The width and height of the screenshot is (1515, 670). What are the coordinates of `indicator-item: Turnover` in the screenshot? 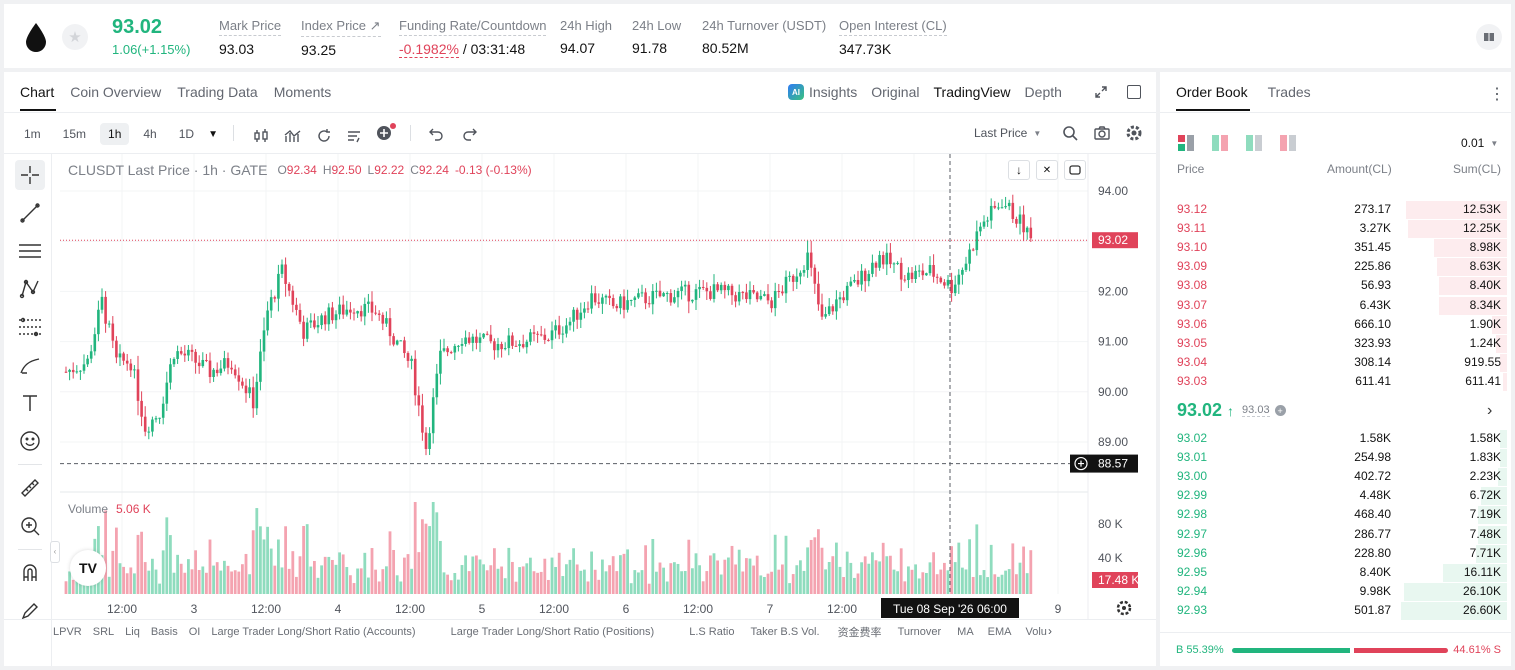 It's located at (919, 632).